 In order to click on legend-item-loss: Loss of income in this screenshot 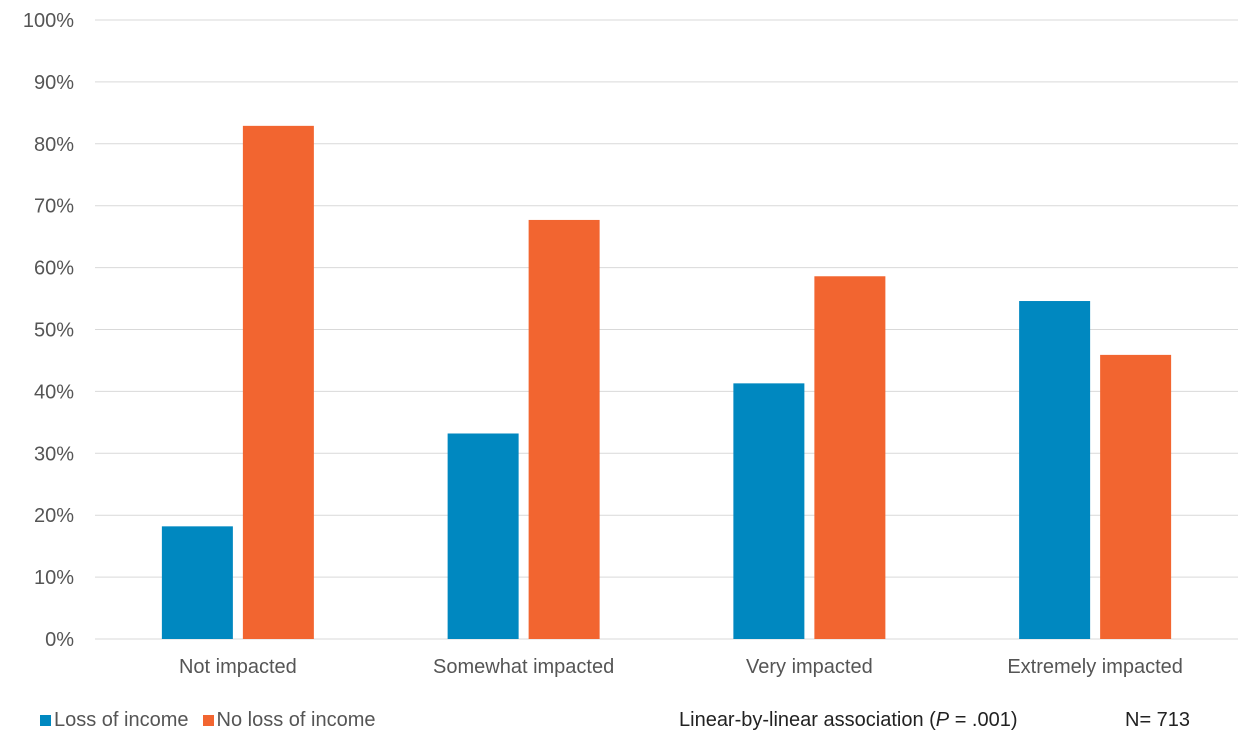, I will do `click(114, 720)`.